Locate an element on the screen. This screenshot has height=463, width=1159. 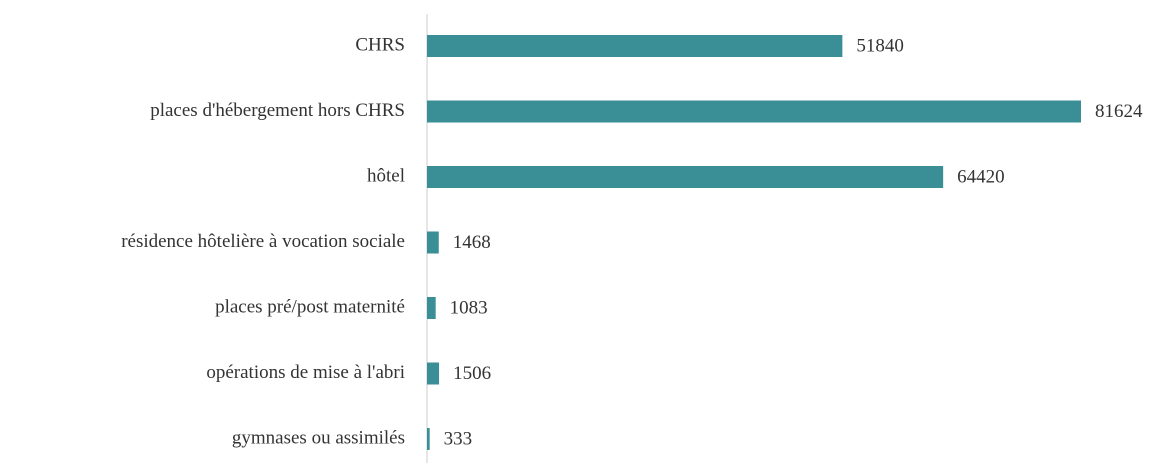
category-label: places pré/post maternité is located at coordinates (310, 306).